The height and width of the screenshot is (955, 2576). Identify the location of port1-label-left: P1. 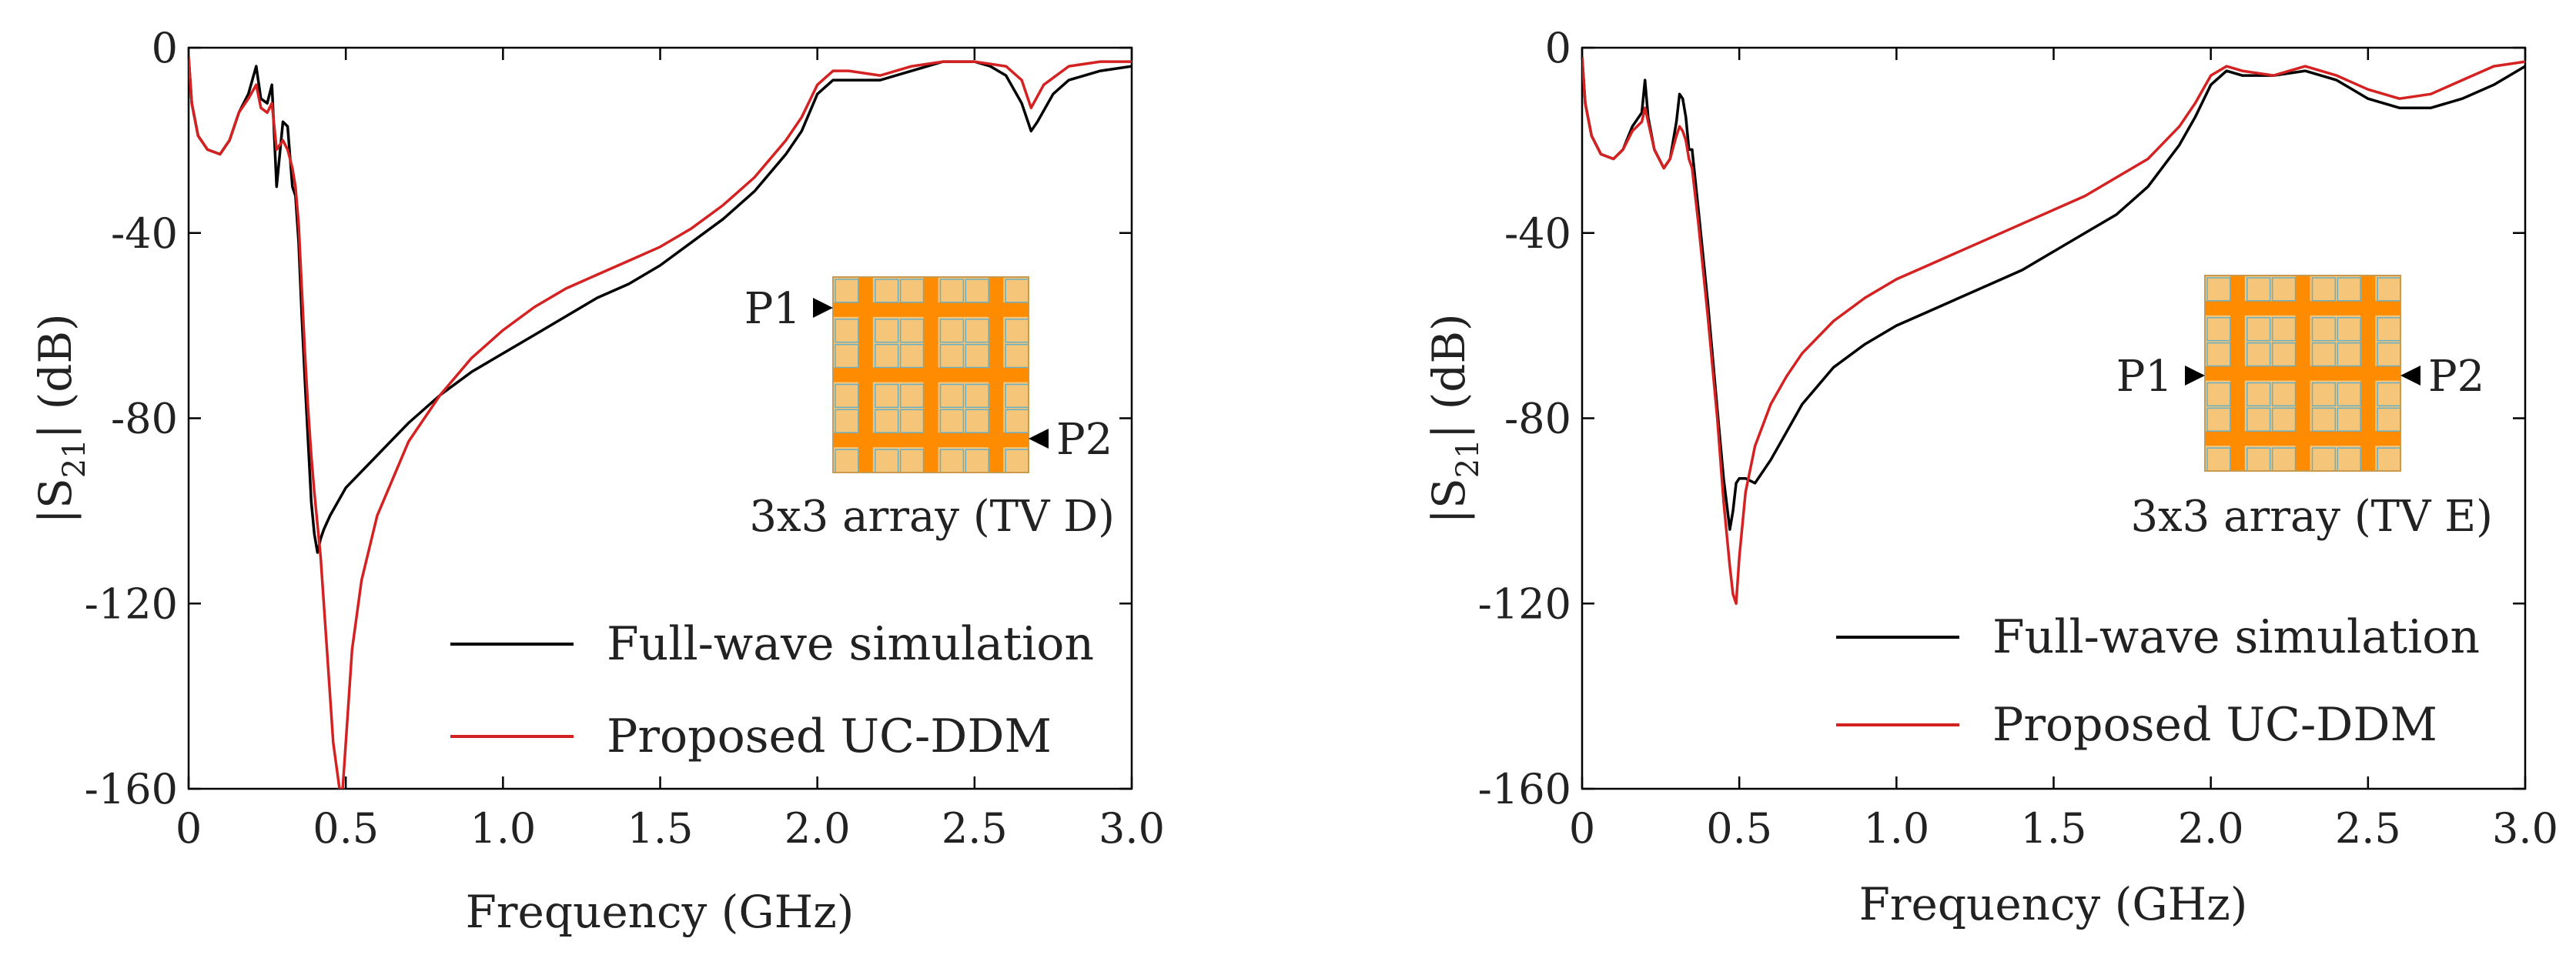
(773, 309).